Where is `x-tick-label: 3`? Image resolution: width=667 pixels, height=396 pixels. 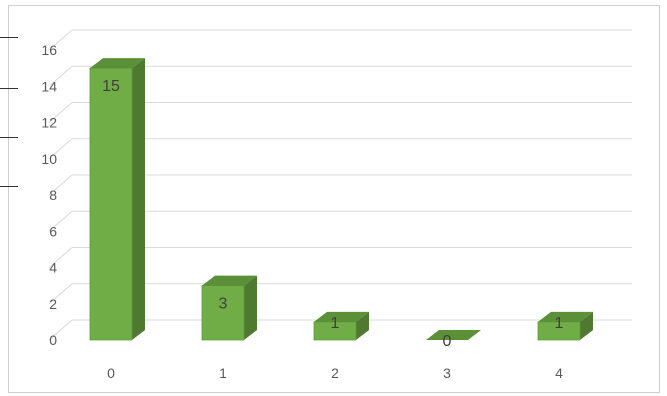
x-tick-label: 3 is located at coordinates (447, 373).